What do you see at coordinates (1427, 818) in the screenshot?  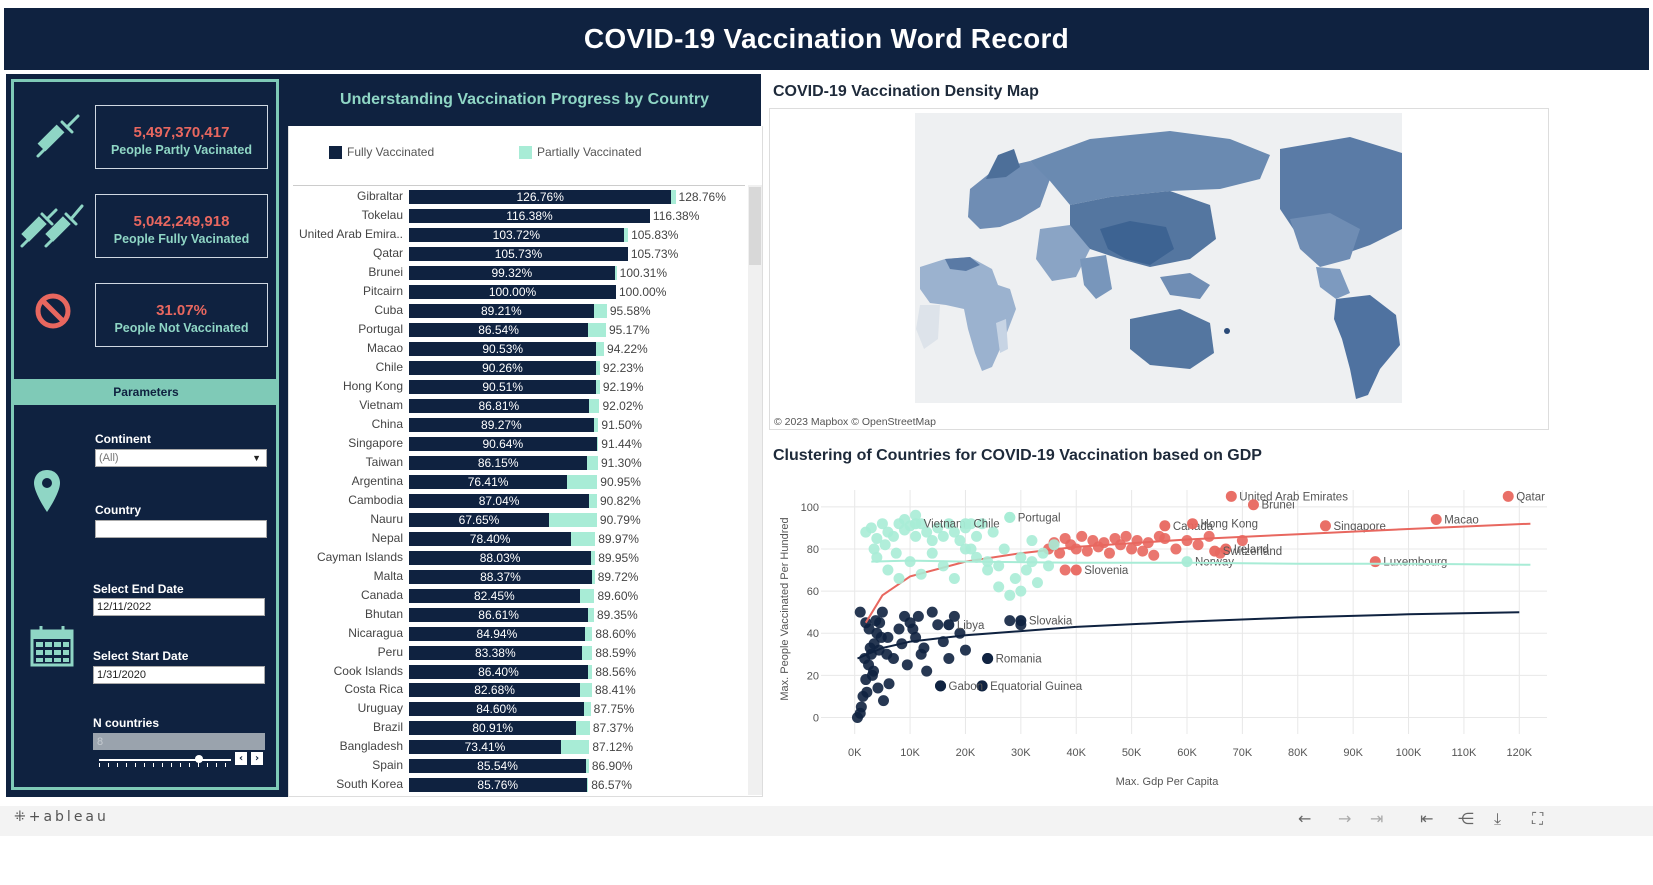 I see `reset-icon: ⇤` at bounding box center [1427, 818].